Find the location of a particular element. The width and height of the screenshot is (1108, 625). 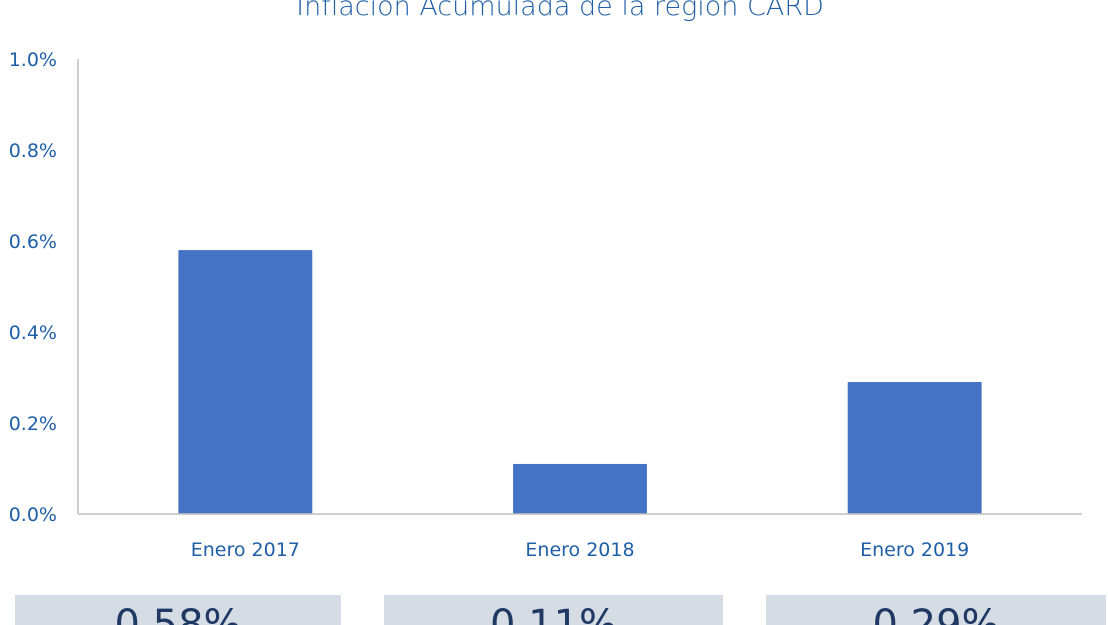

x-tick-label: Enero 2019 is located at coordinates (914, 550).